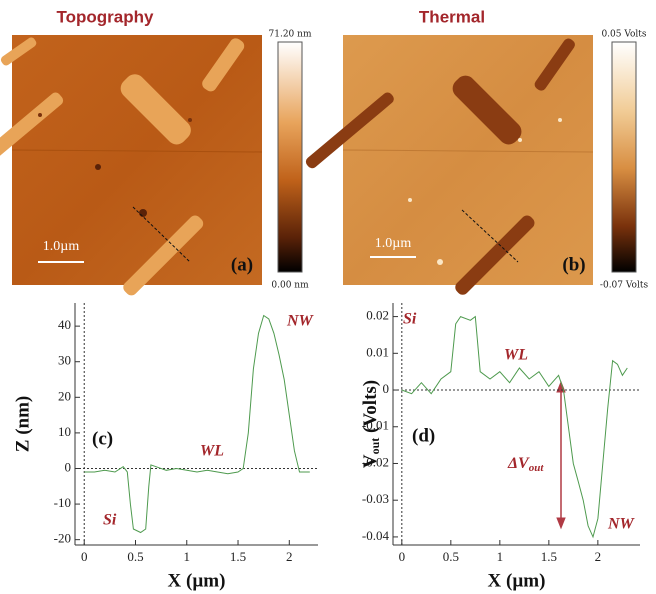 The image size is (656, 594). Describe the element at coordinates (377, 351) in the screenshot. I see `y-tick-label: 0.01` at that location.